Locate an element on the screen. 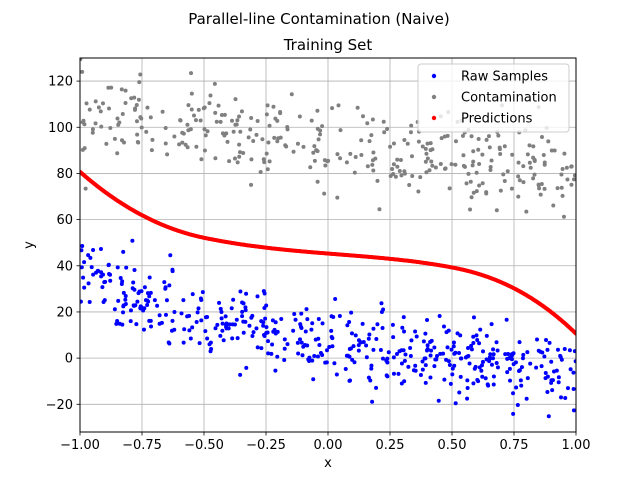 The width and height of the screenshot is (640, 480). y-tick-label: 40 is located at coordinates (64, 266).